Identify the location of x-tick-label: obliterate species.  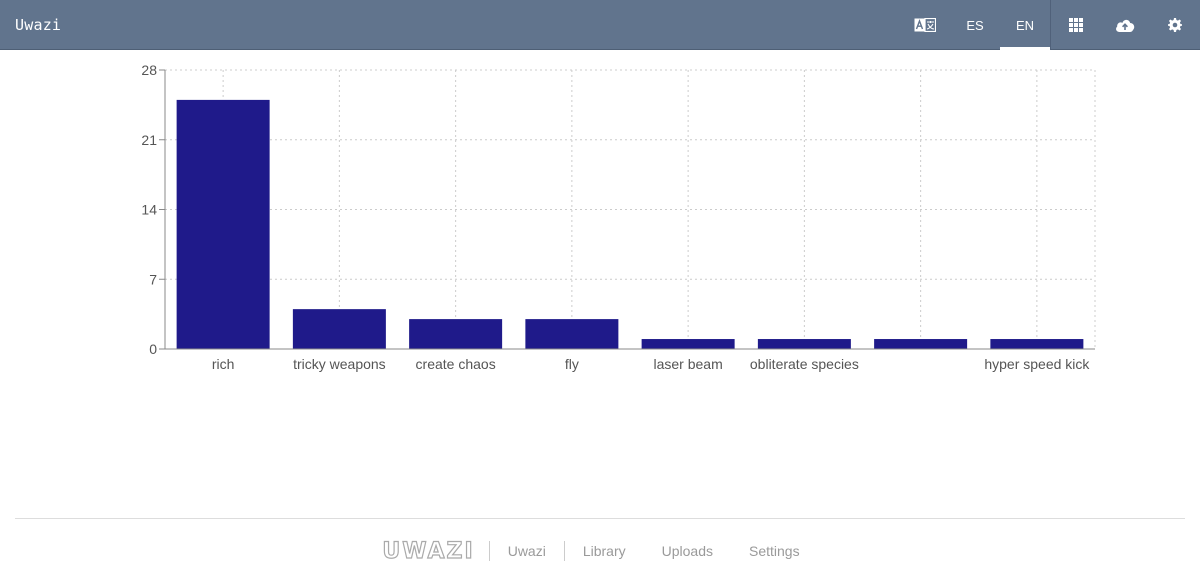
(804, 364).